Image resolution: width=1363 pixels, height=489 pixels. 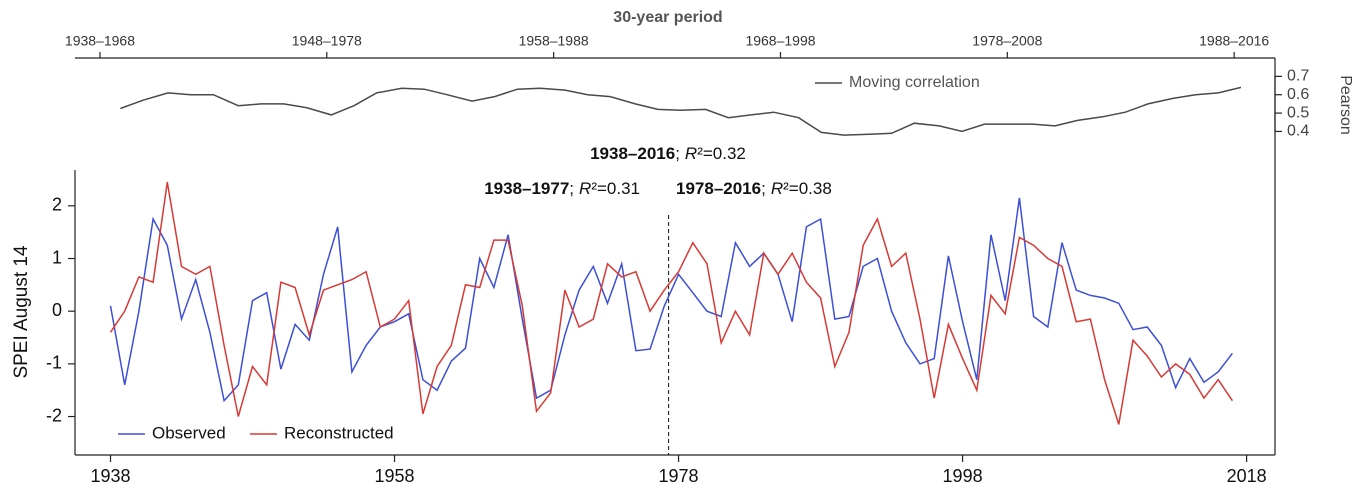 What do you see at coordinates (681, 111) in the screenshot?
I see `data-line` at bounding box center [681, 111].